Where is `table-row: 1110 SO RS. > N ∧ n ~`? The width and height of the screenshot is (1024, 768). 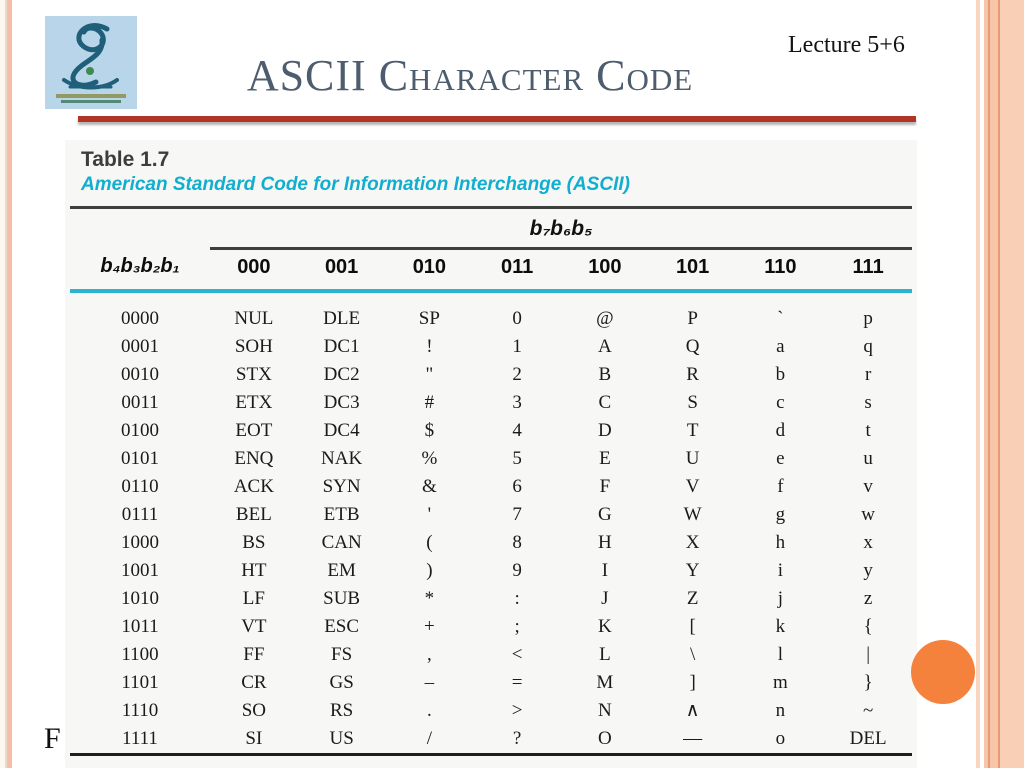 table-row: 1110 SO RS. > N ∧ n ~ is located at coordinates (491, 711).